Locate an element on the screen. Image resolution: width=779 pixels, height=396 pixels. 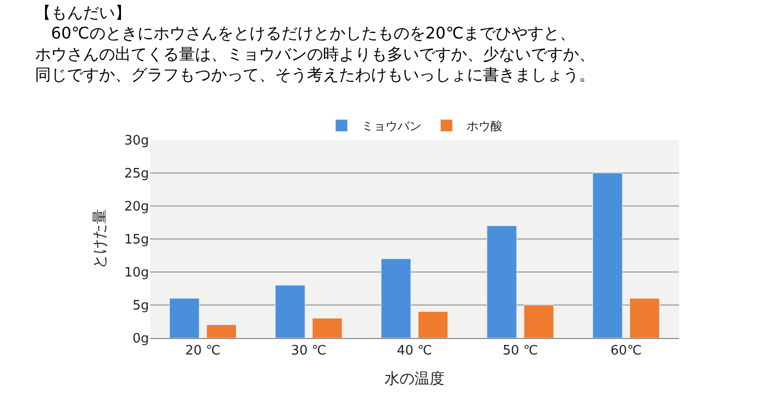
y-tick-label: 20g is located at coordinates (136, 207).